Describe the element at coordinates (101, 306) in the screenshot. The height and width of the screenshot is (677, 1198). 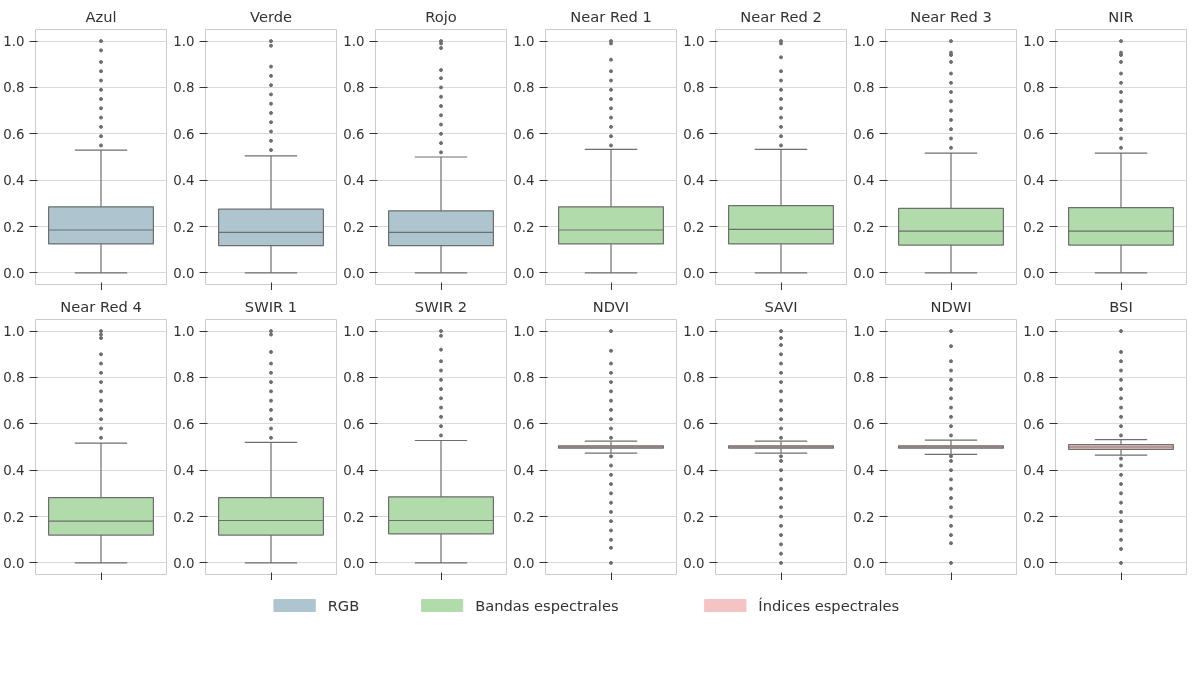
I see `chart-title: Near Red 4` at that location.